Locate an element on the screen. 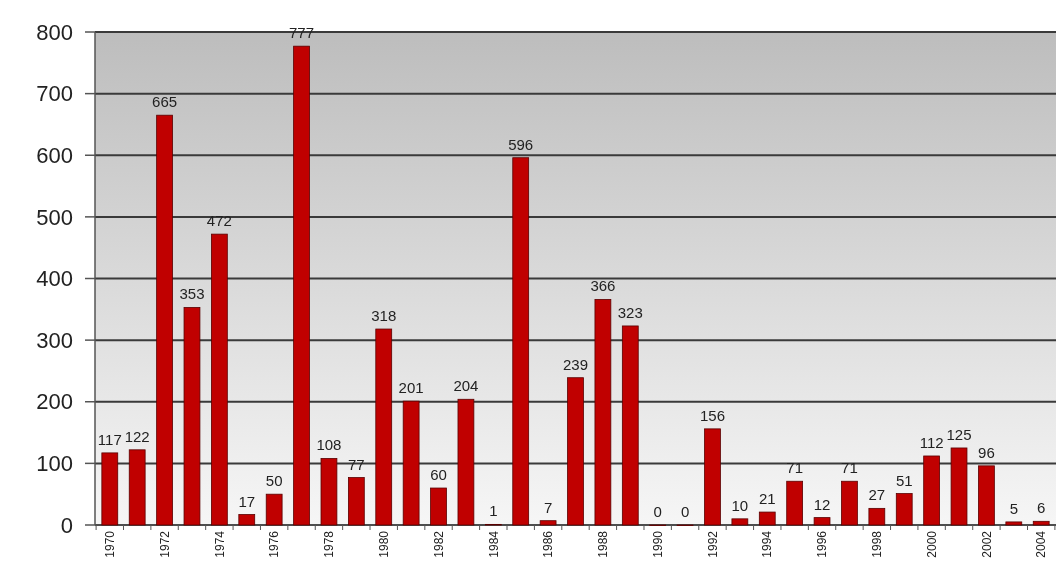 This screenshot has height=574, width=1060. x-tick-label: 1996 is located at coordinates (822, 544).